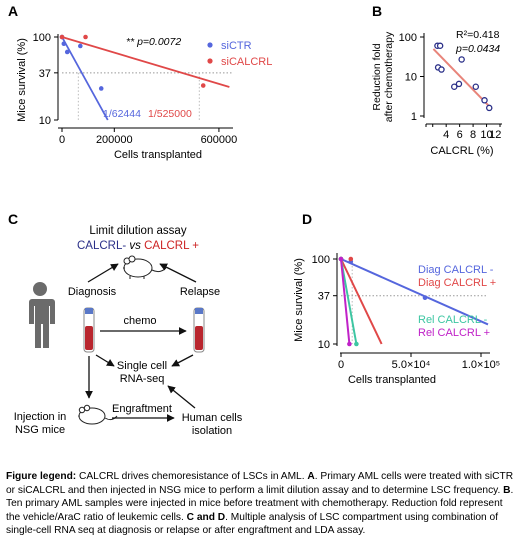 This screenshot has height=555, width=520. I want to click on label-chemo: chemo, so click(139, 321).